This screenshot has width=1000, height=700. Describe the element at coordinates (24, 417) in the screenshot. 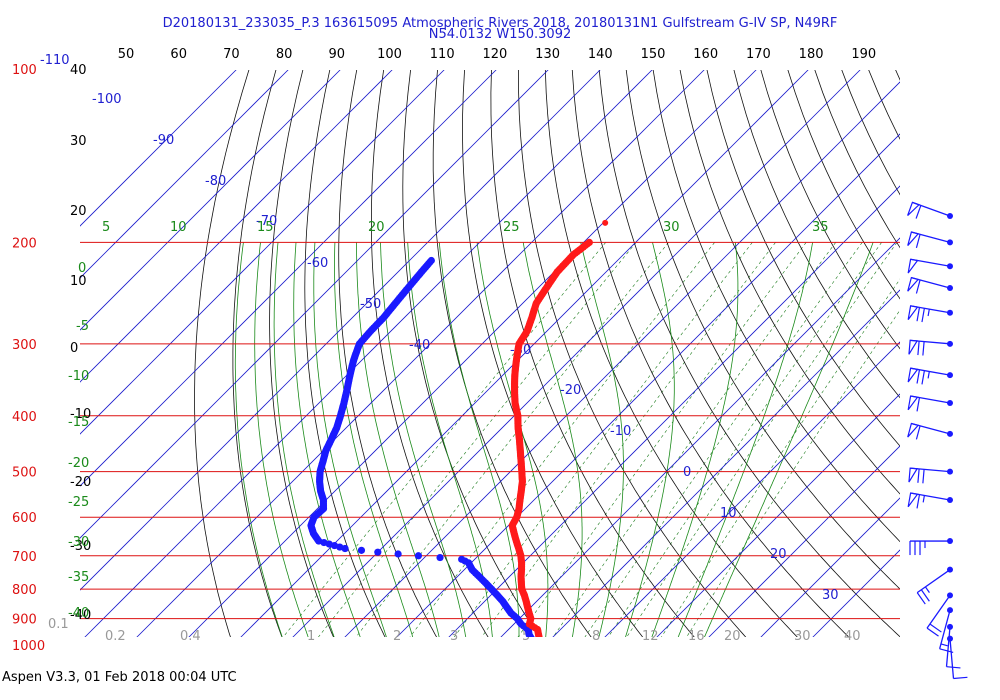

I see `pressure-label: 400` at that location.